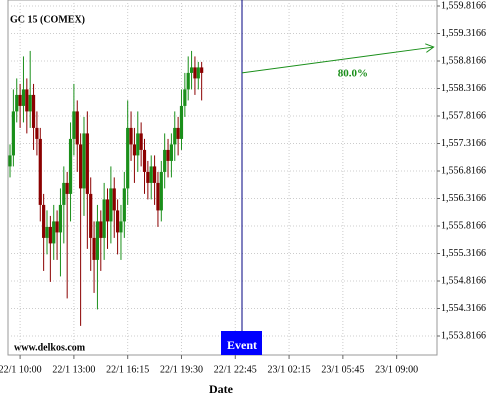 The width and height of the screenshot is (500, 400). What do you see at coordinates (221, 389) in the screenshot?
I see `x-axis-label: Date` at bounding box center [221, 389].